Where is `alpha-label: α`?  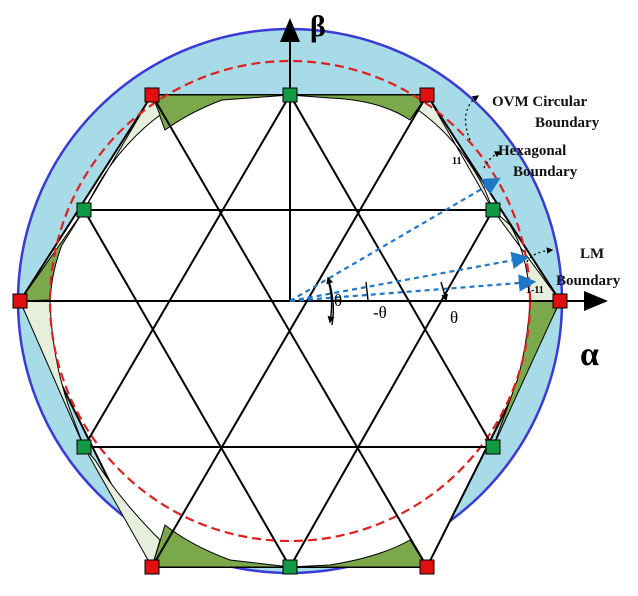
alpha-label: α is located at coordinates (589, 354).